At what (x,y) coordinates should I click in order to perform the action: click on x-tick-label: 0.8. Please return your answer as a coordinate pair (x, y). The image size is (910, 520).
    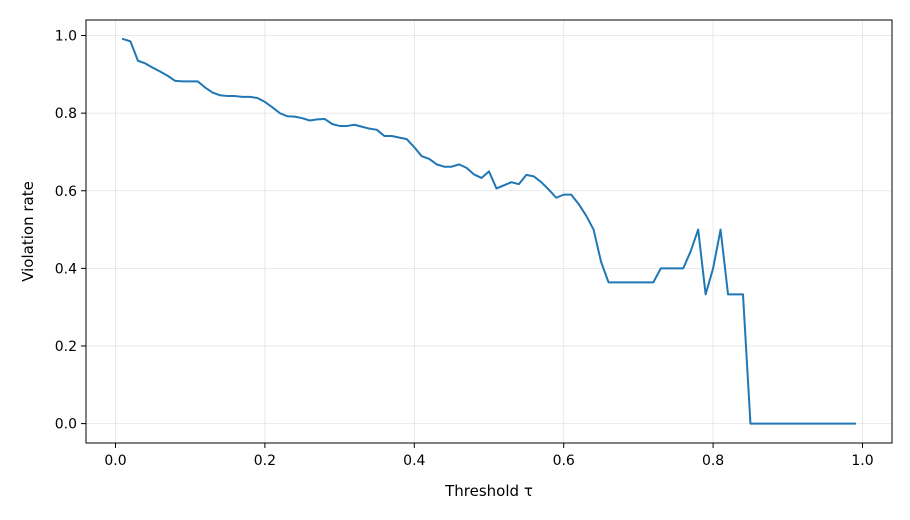
    Looking at the image, I should click on (713, 461).